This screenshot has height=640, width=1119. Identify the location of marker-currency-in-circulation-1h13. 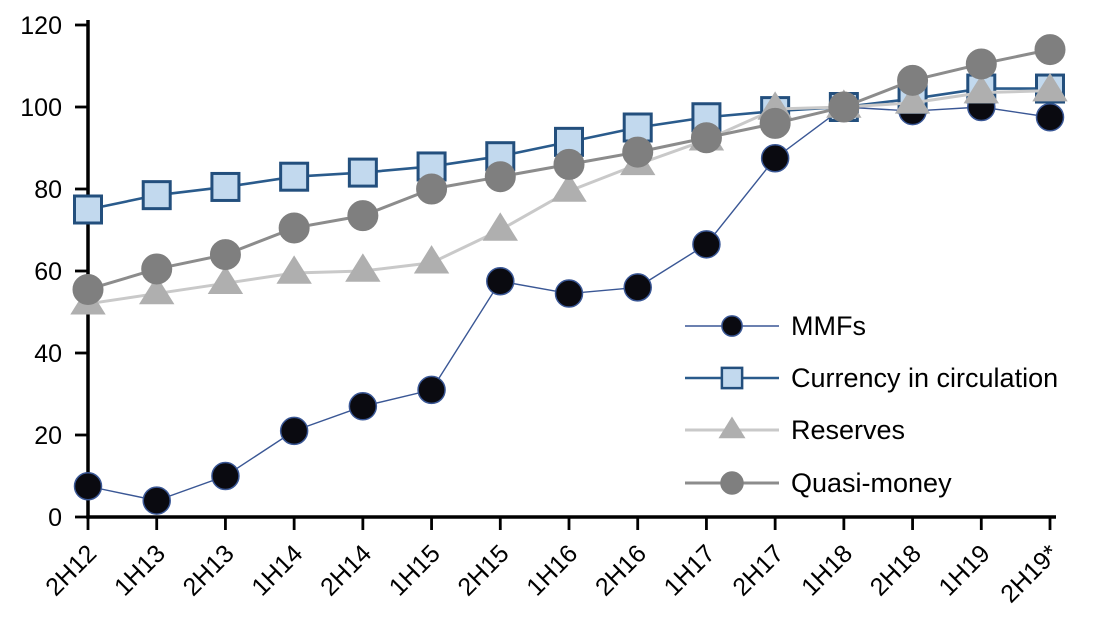
(156, 195).